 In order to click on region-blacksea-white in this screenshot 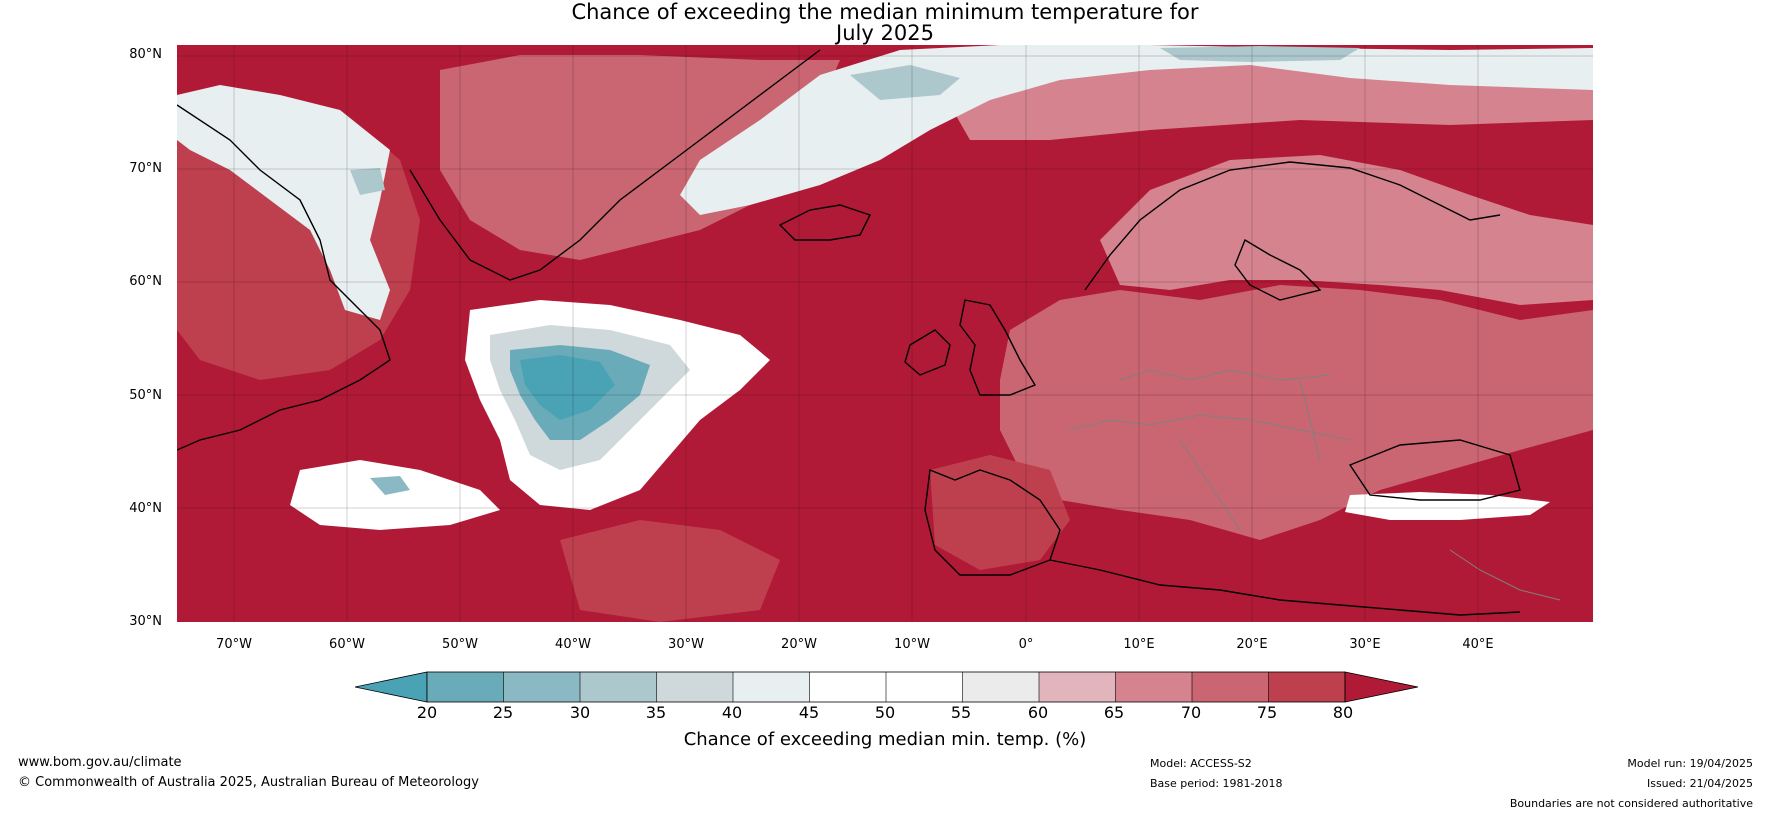, I will do `click(1447, 506)`.